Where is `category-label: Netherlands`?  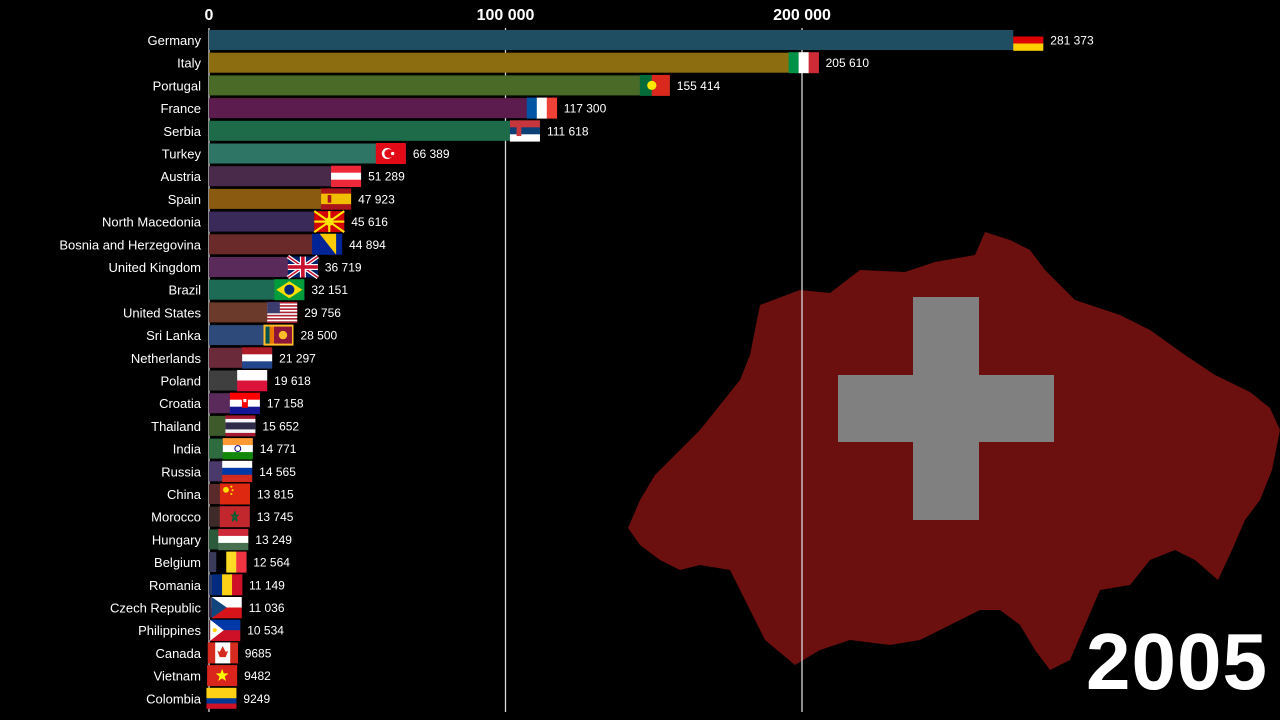
category-label: Netherlands is located at coordinates (166, 358).